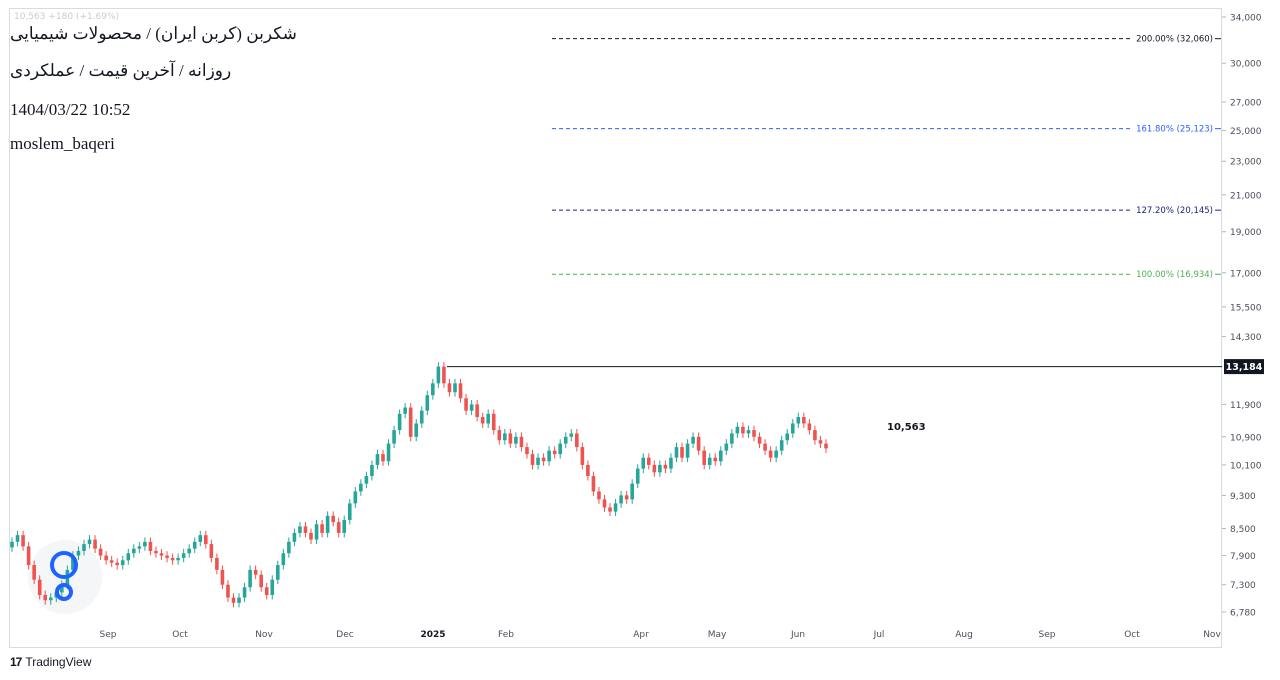 This screenshot has height=680, width=1280. I want to click on y-tick-label: 6,780, so click(1243, 614).